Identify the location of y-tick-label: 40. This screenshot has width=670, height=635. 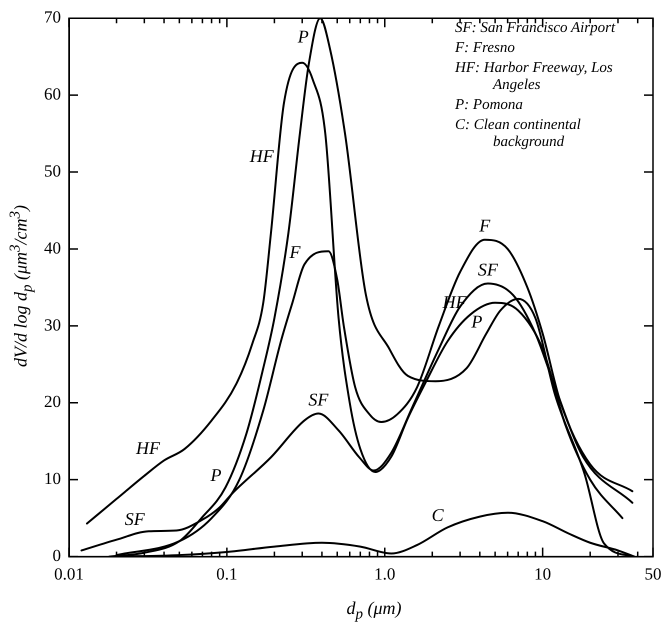
(52, 248).